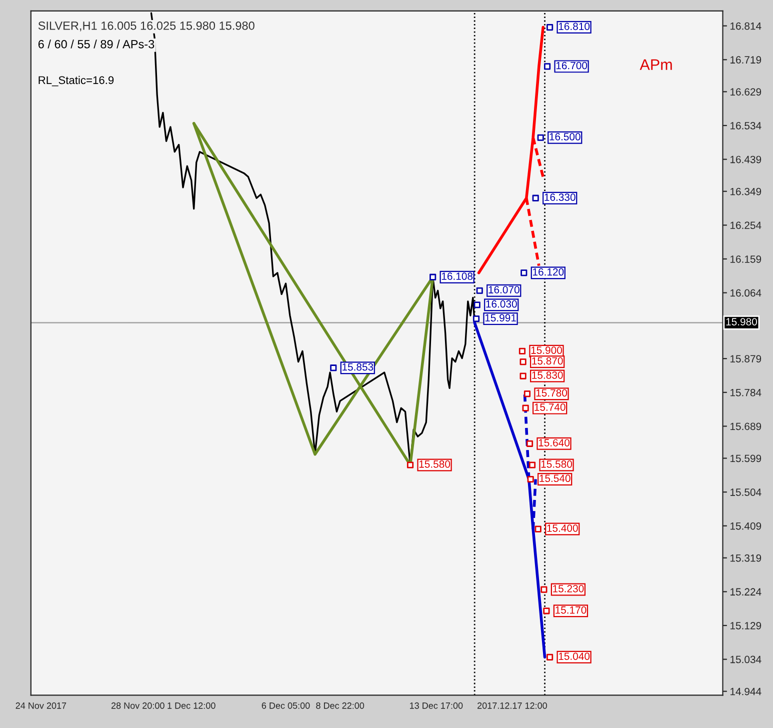  Describe the element at coordinates (286, 705) in the screenshot. I see `x-tick-label: 6 Dec 05:00` at that location.